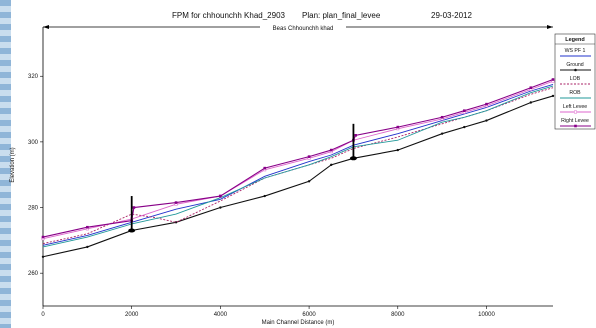 The image size is (596, 328). What do you see at coordinates (5, 164) in the screenshot?
I see `window-frame-edge` at bounding box center [5, 164].